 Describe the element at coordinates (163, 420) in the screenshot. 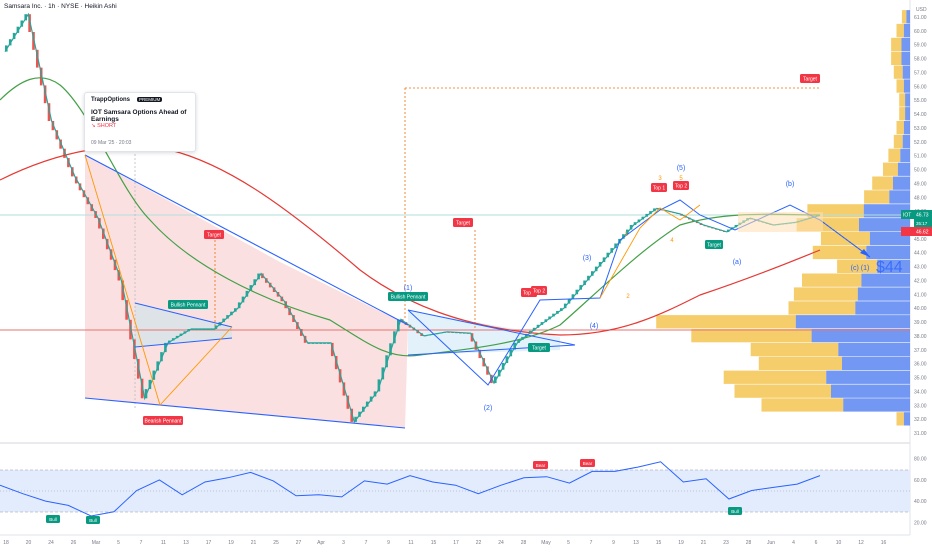

I see `bearish-pennant-label: Bearish Pennant` at that location.